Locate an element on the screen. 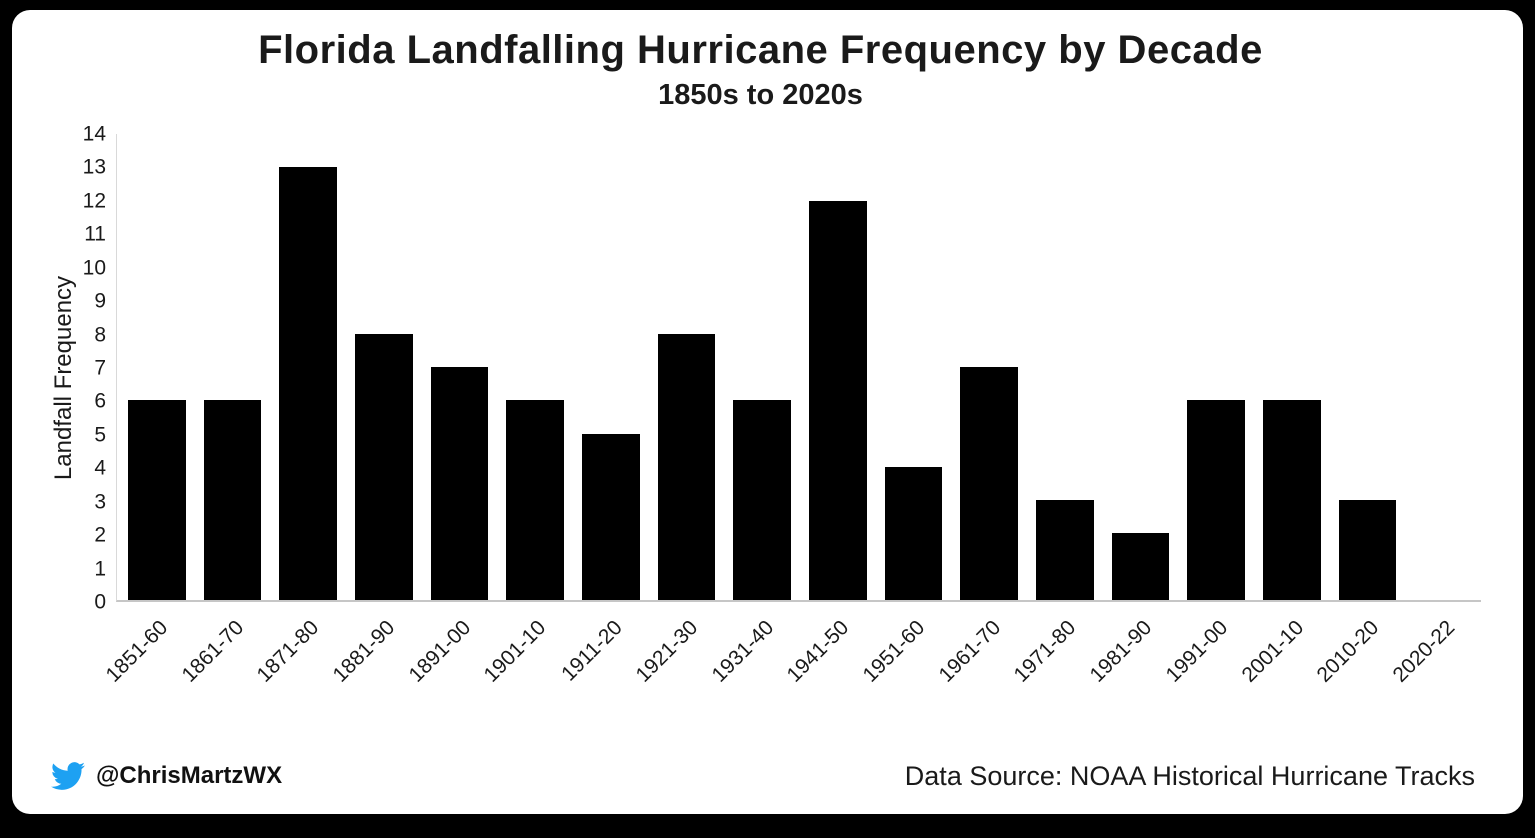  twitter-bird-icon is located at coordinates (68, 776).